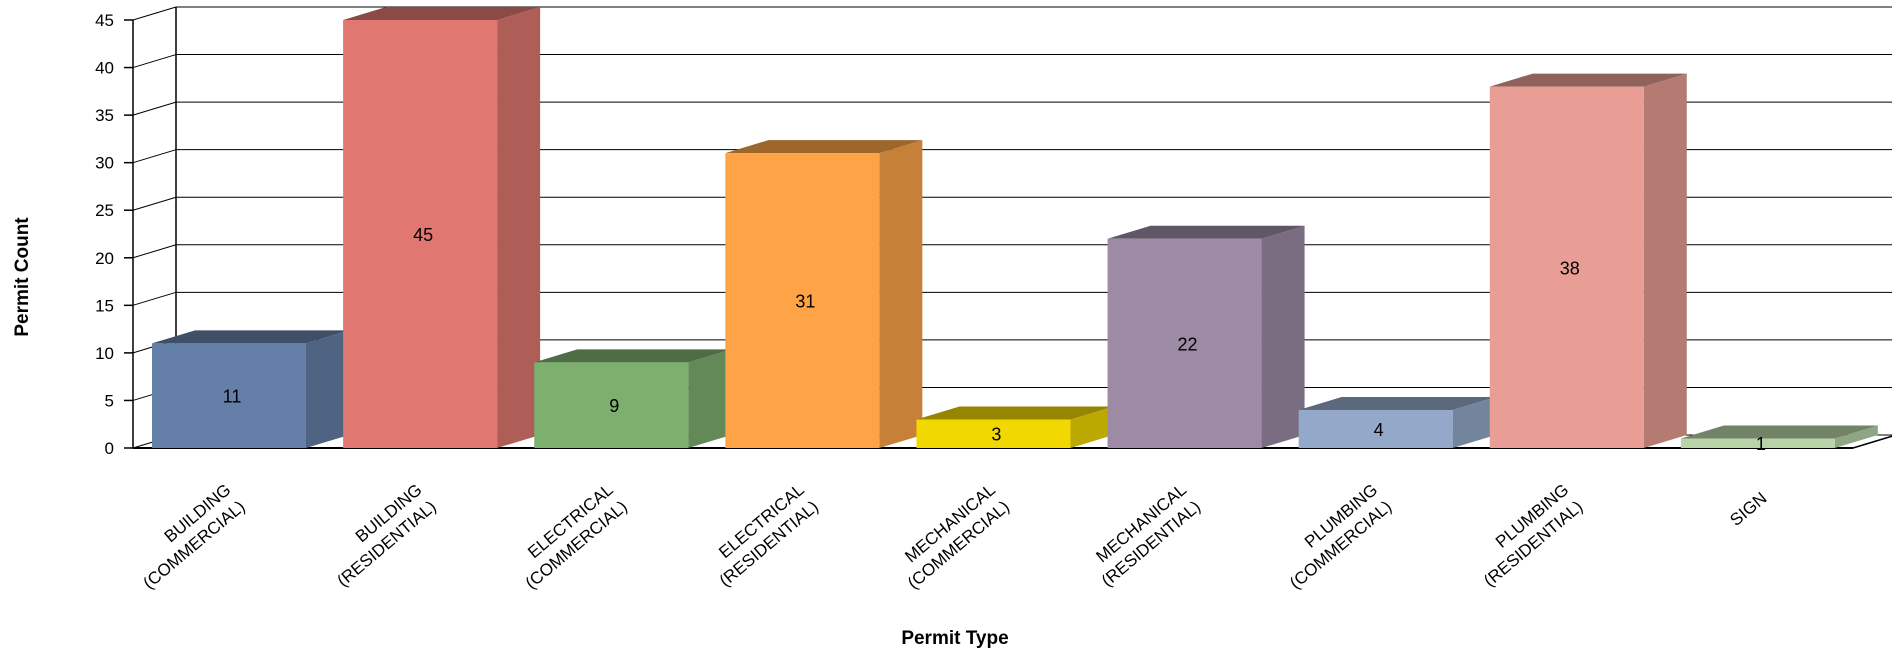  I want to click on x-axis-title: Permit Type, so click(954, 638).